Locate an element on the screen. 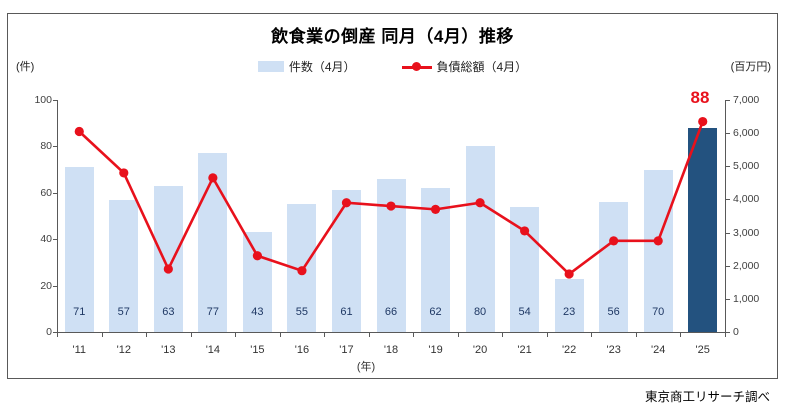 This screenshot has height=414, width=786. bar-'17 is located at coordinates (346, 261).